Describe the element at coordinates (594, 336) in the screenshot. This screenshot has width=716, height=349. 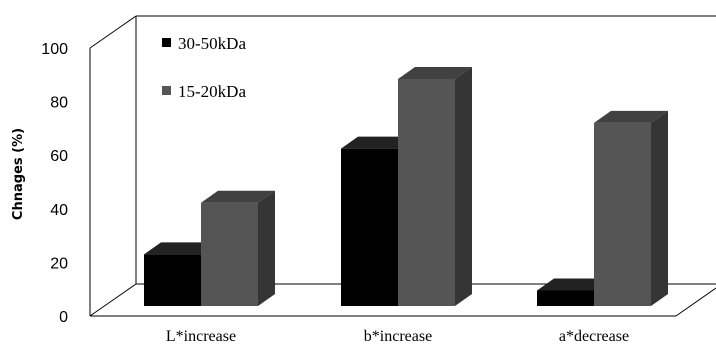
I see `x-tick-label: a*decrease` at that location.